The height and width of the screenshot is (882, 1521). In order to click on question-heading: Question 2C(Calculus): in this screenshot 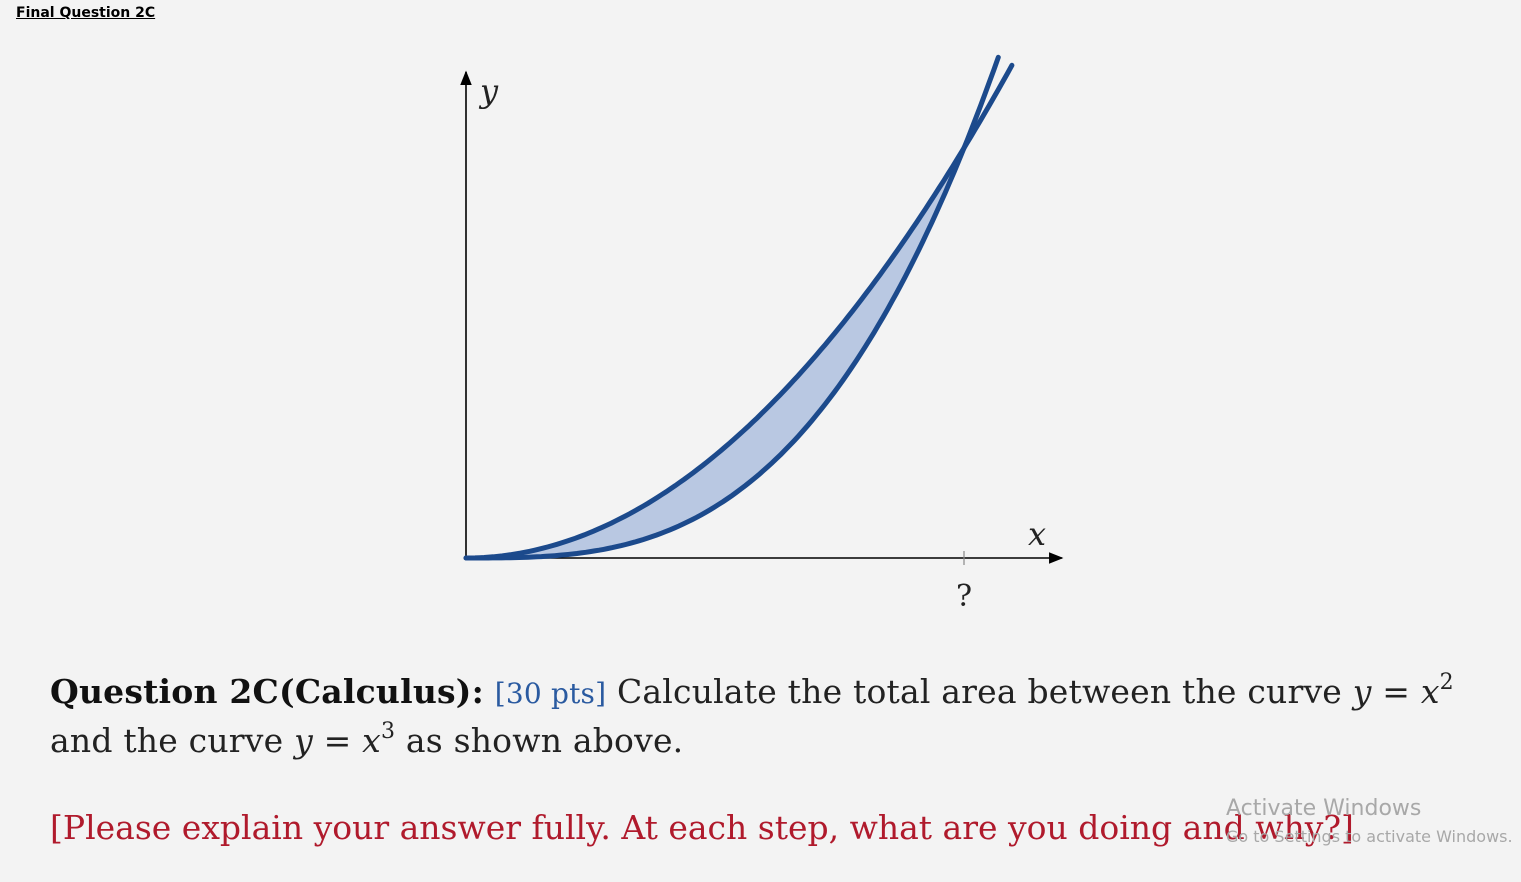, I will do `click(267, 691)`.